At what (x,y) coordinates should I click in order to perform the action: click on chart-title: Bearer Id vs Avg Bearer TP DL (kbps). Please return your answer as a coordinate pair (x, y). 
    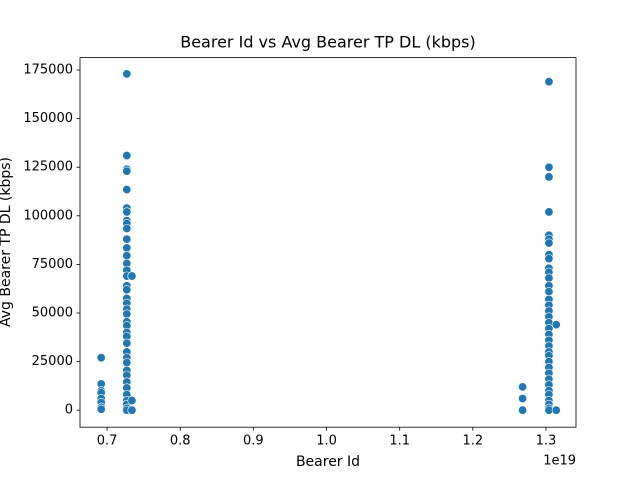
    Looking at the image, I should click on (328, 42).